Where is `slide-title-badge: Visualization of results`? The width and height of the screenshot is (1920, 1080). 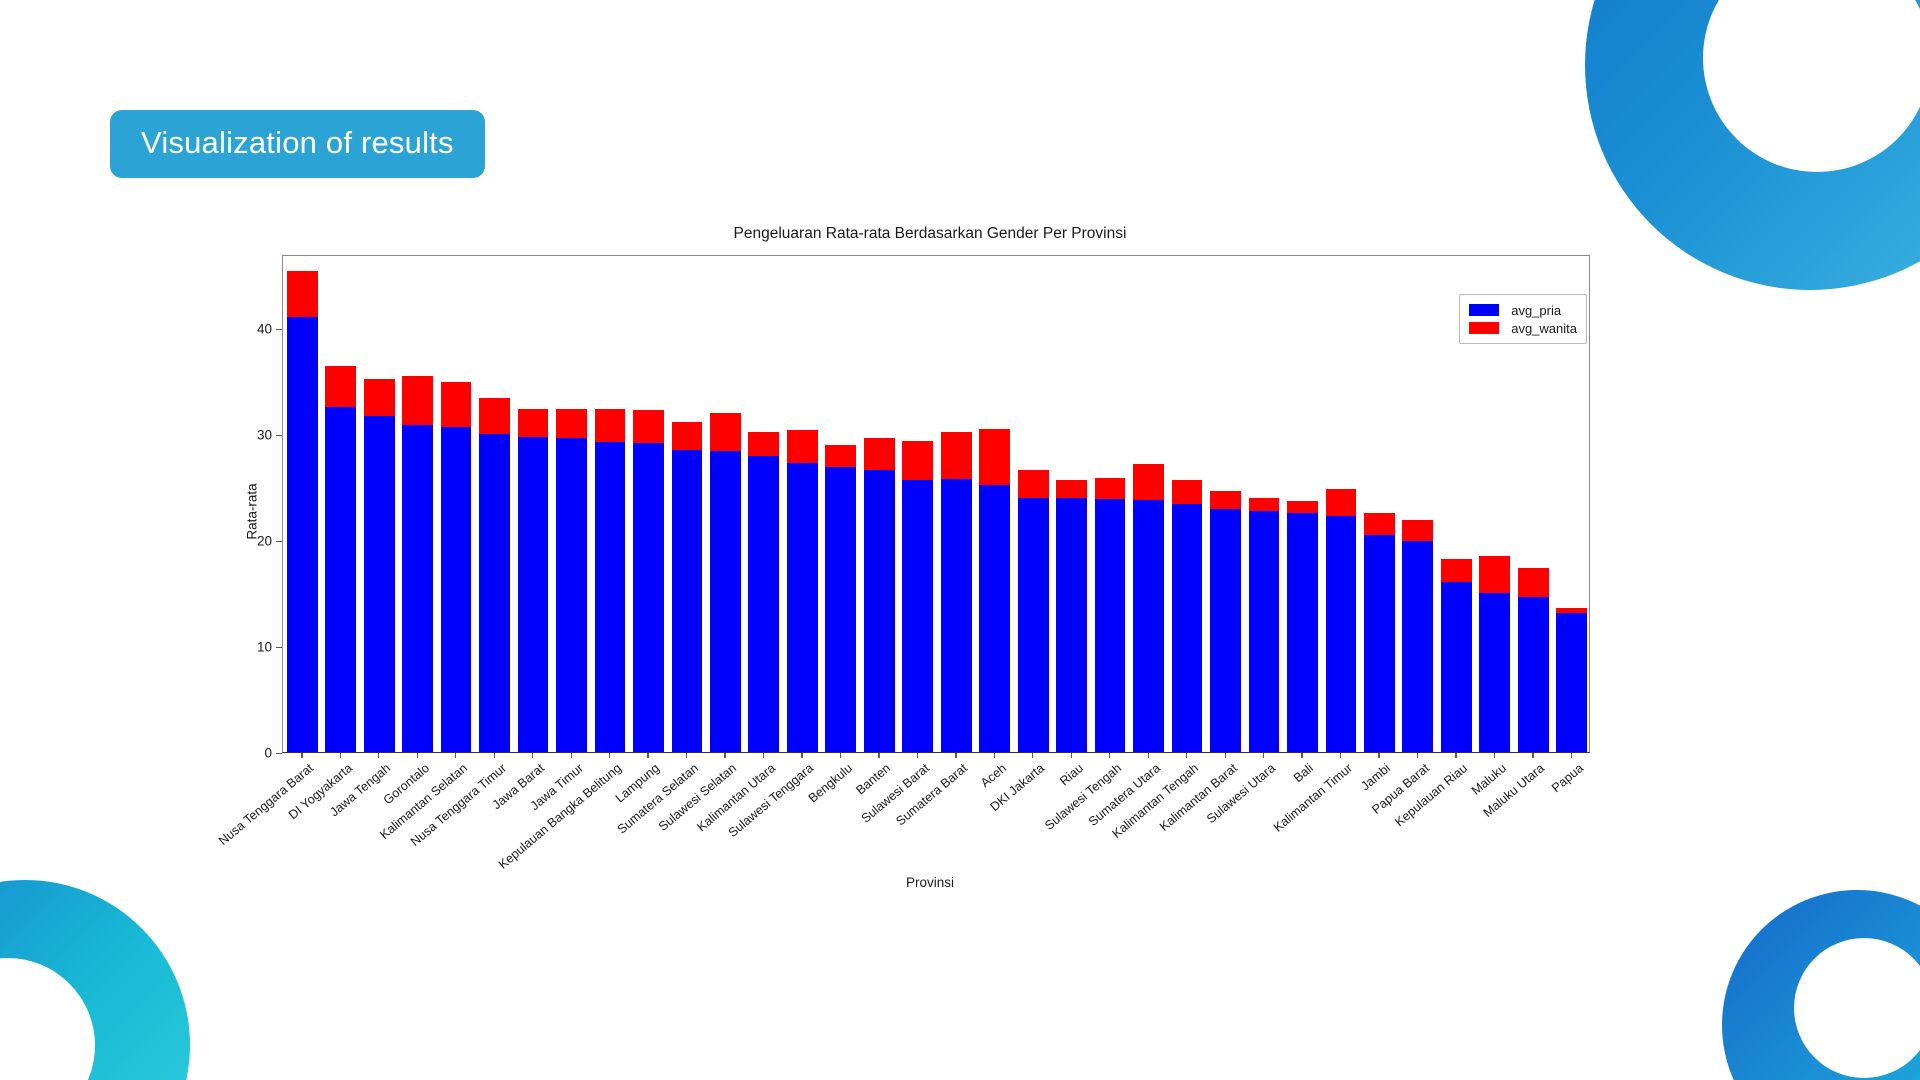 slide-title-badge: Visualization of results is located at coordinates (297, 144).